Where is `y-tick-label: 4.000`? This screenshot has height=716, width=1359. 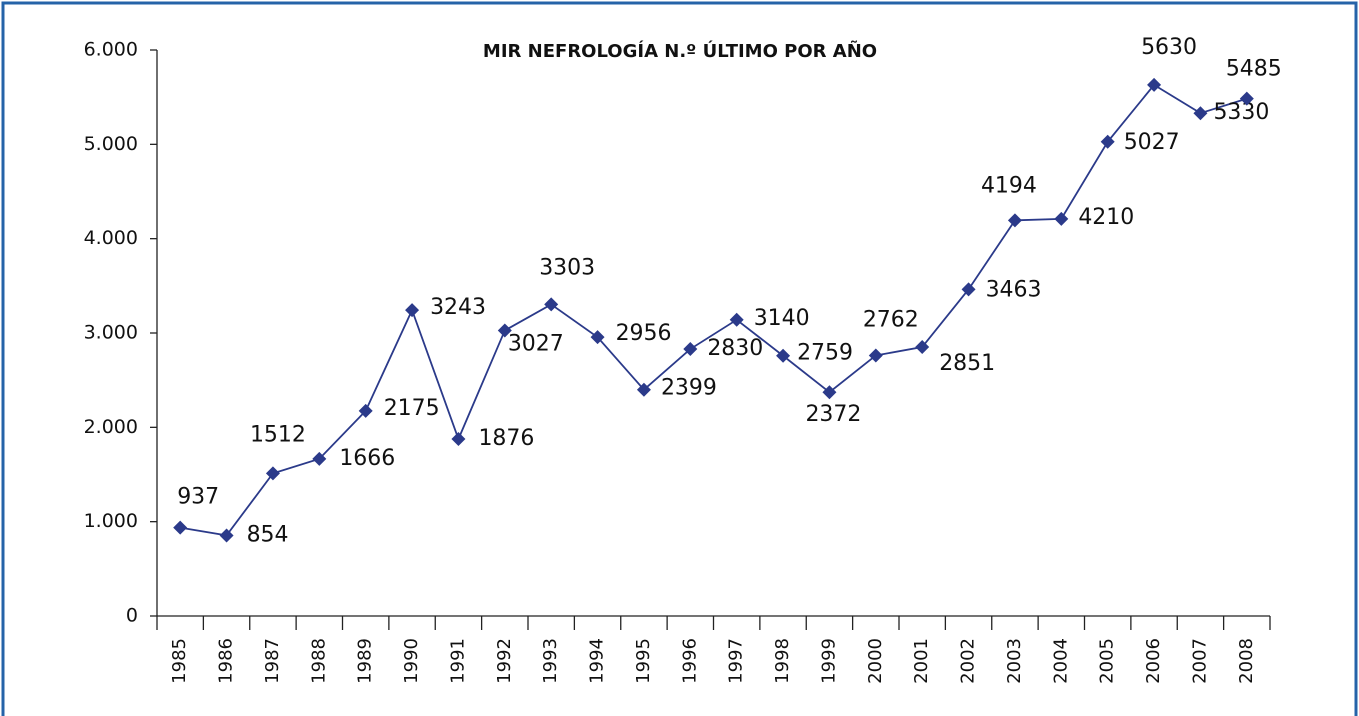
y-tick-label: 4.000 is located at coordinates (111, 238).